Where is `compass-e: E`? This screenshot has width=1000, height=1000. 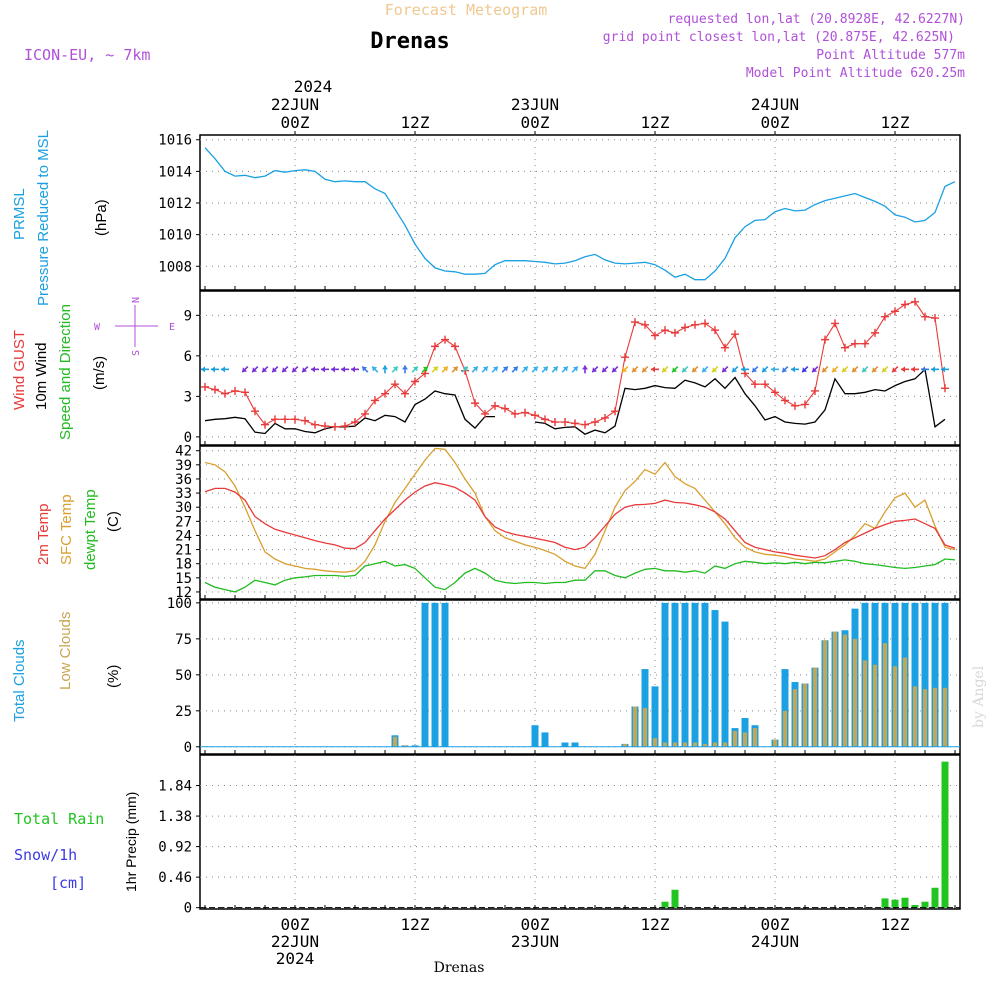
compass-e: E is located at coordinates (172, 327).